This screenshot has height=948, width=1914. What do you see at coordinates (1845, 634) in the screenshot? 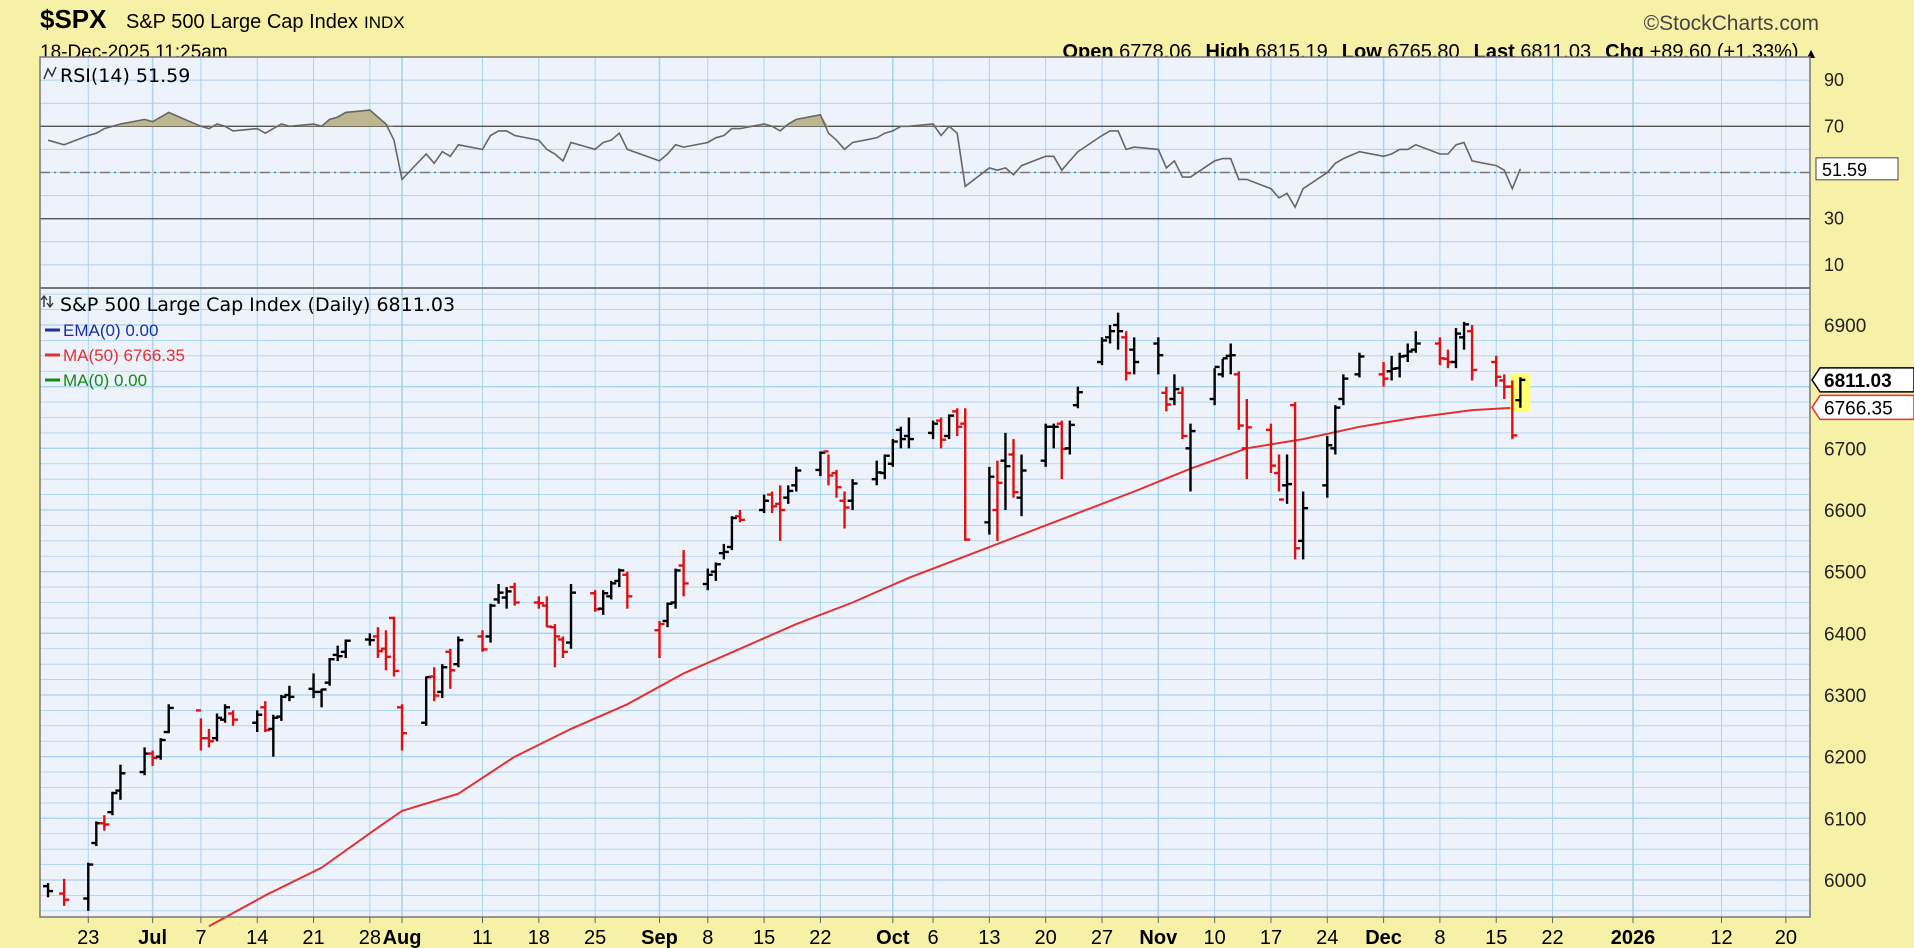
I see `price-tick-label: 6400` at bounding box center [1845, 634].